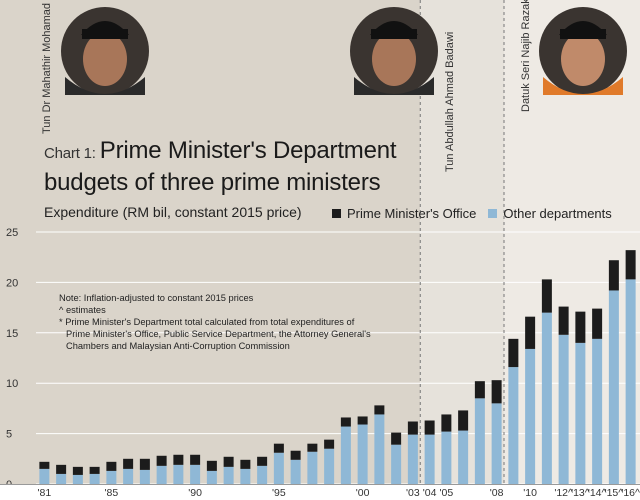 The image size is (640, 500). Describe the element at coordinates (112, 493) in the screenshot. I see `x-tick-label: '85` at that location.